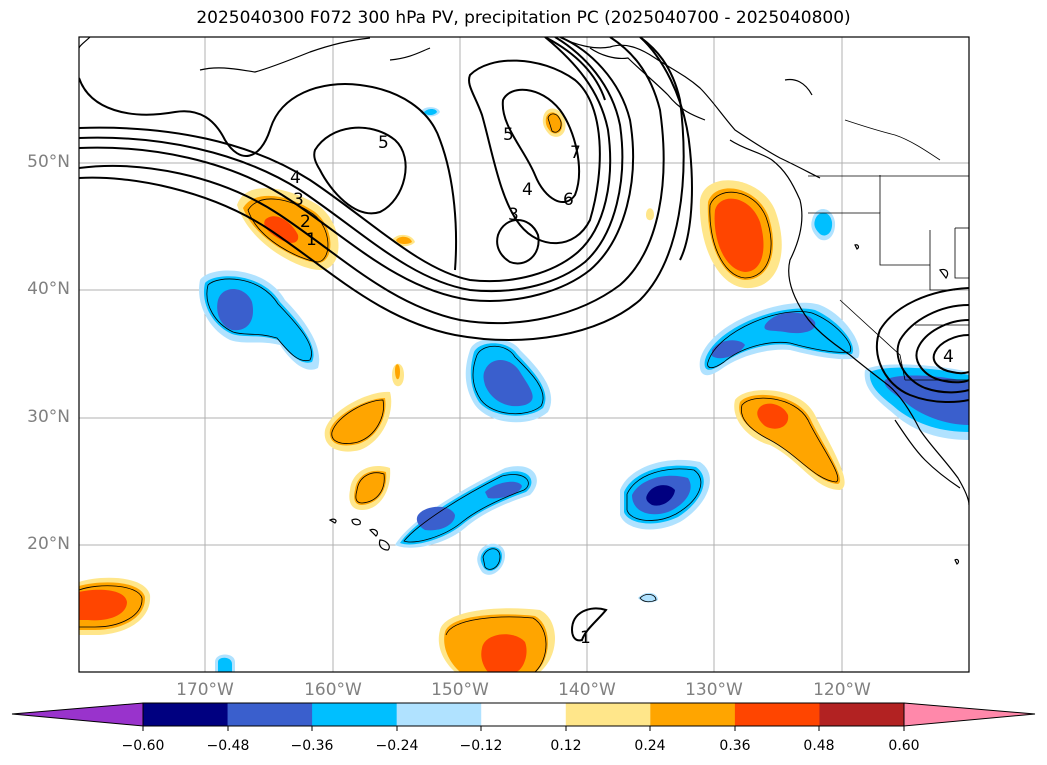 The image size is (1047, 765). I want to click on lon-label: 160°W, so click(333, 690).